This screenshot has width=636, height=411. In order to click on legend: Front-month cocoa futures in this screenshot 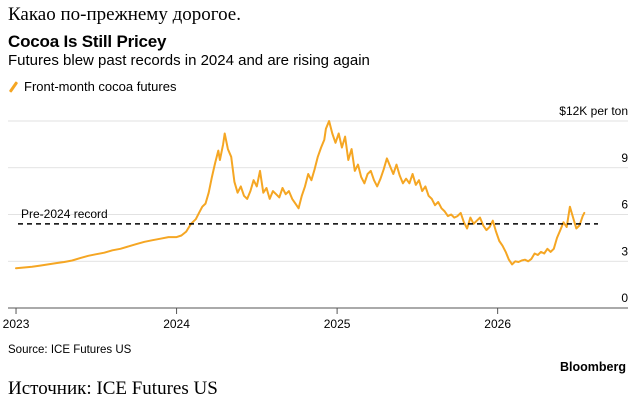, I will do `click(92, 86)`.